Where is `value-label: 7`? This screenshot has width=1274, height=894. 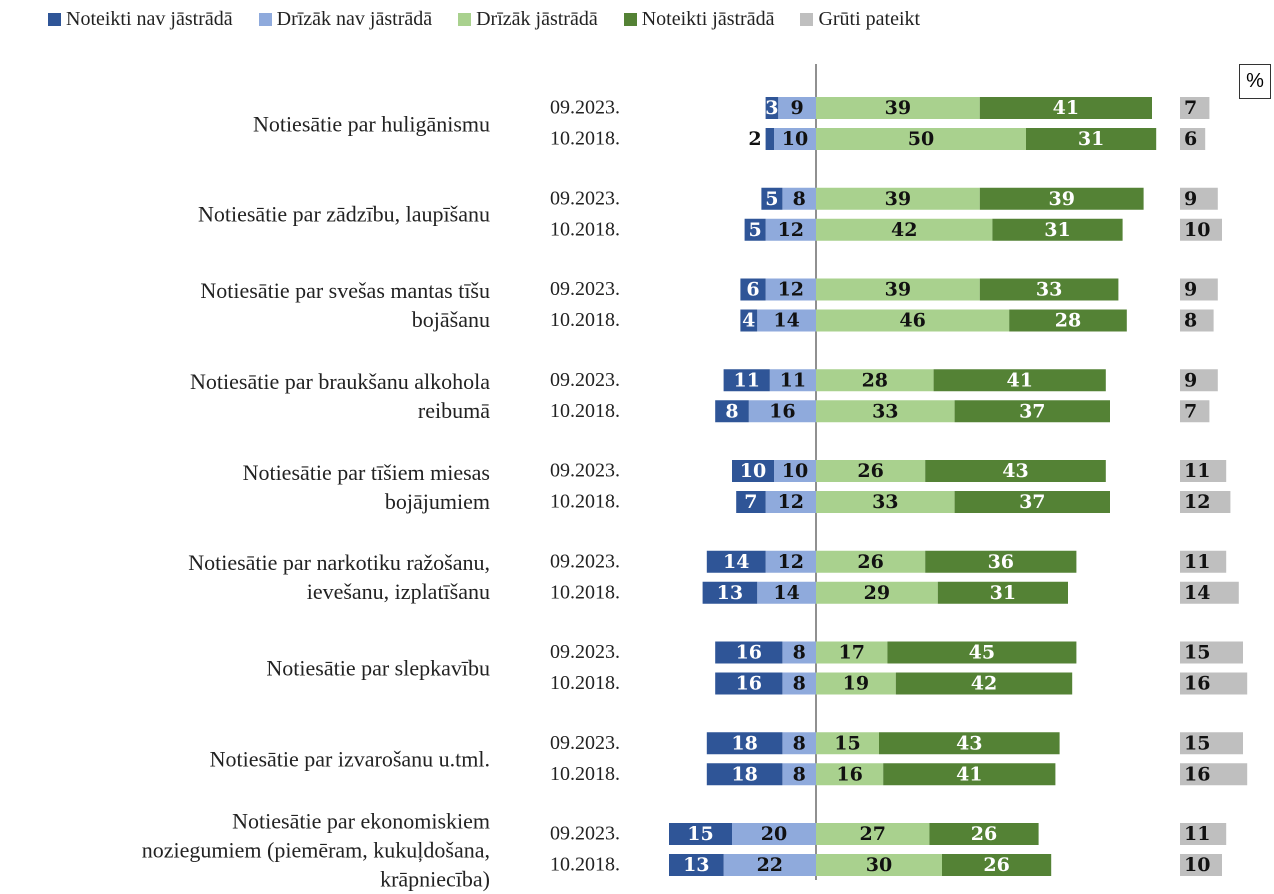 value-label: 7 is located at coordinates (1190, 411).